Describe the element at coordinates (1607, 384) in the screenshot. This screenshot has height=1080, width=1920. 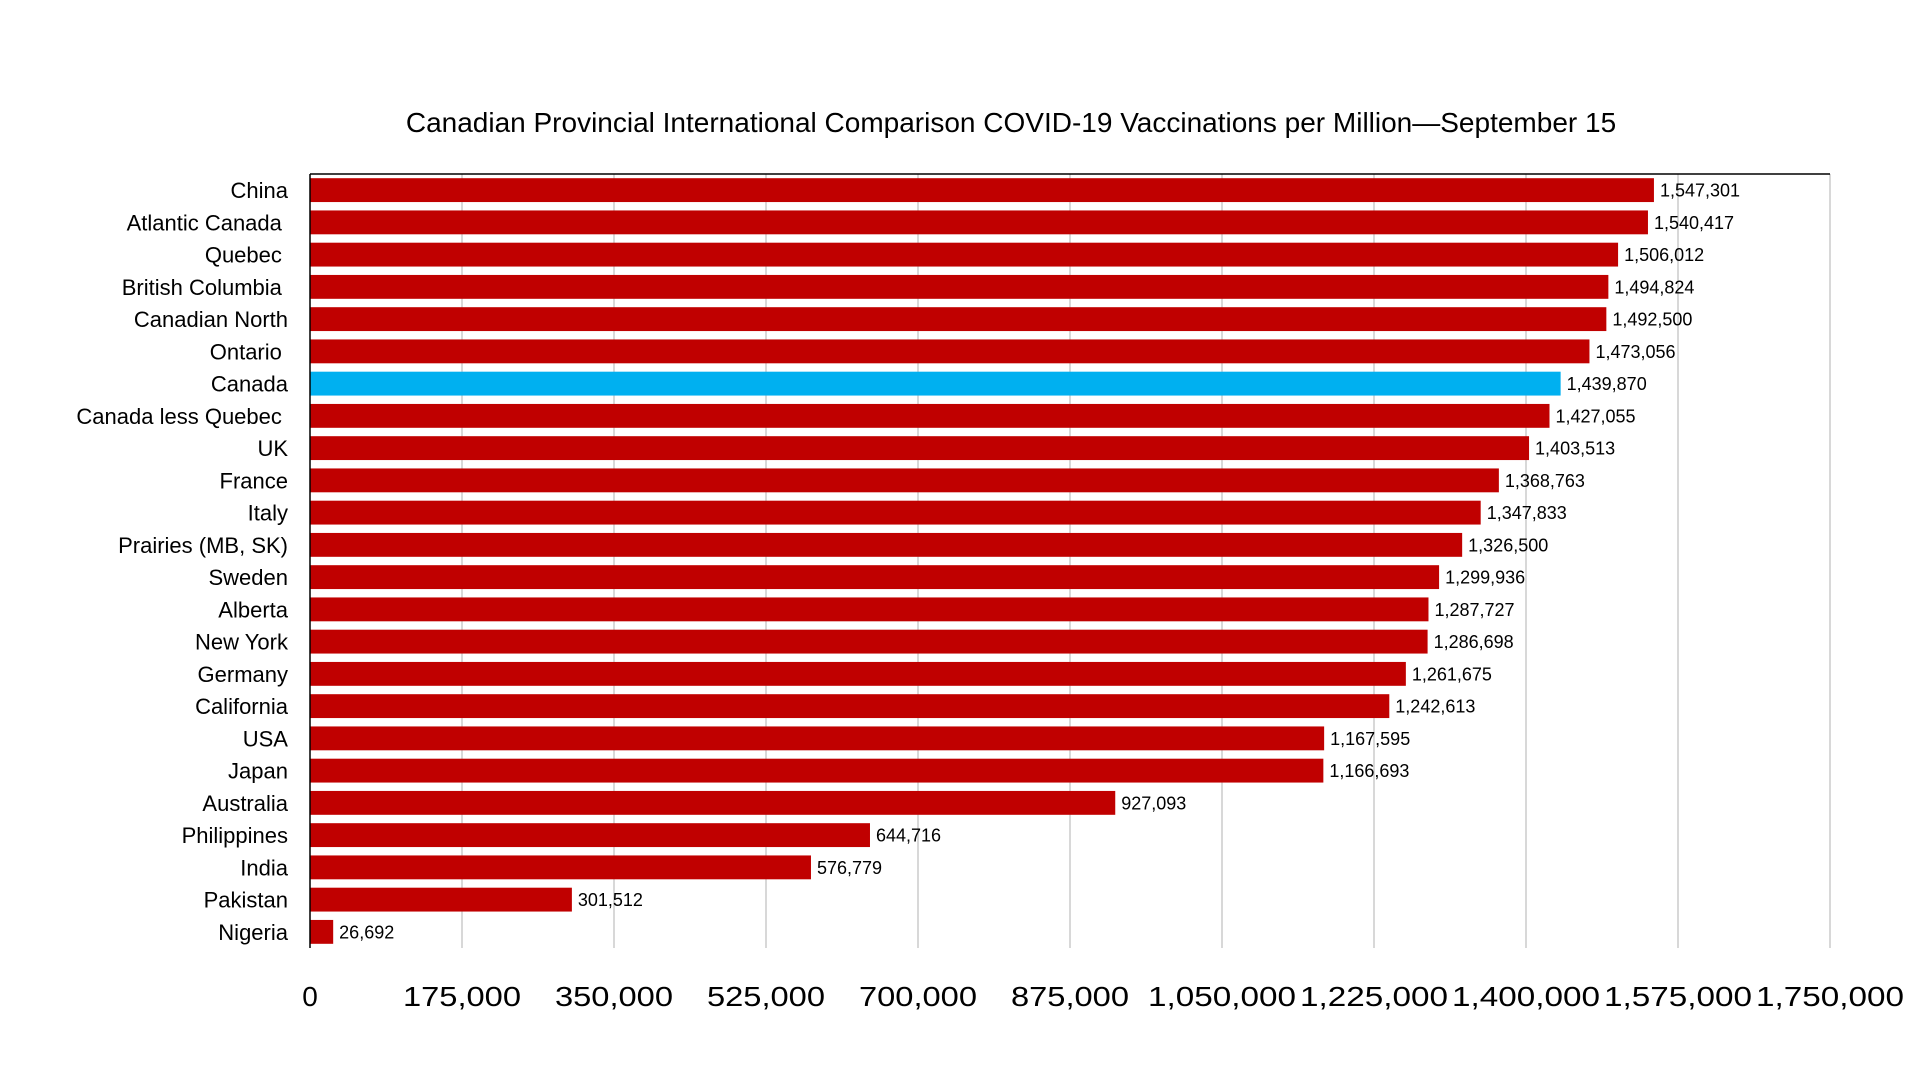
I see `value-label: 1,439,870` at that location.